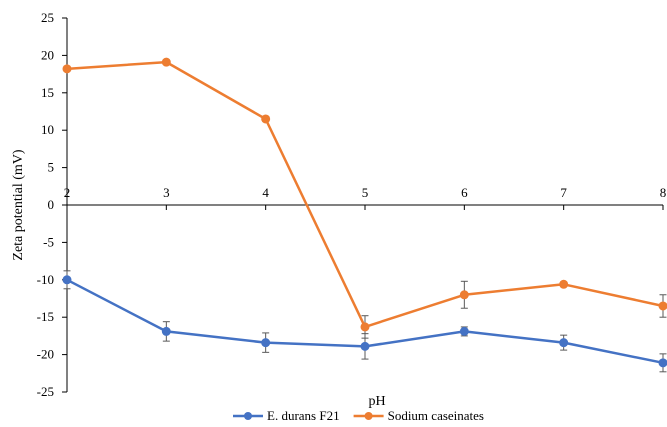 This screenshot has height=427, width=667. Describe the element at coordinates (563, 192) in the screenshot. I see `x-tick-label: 7` at that location.